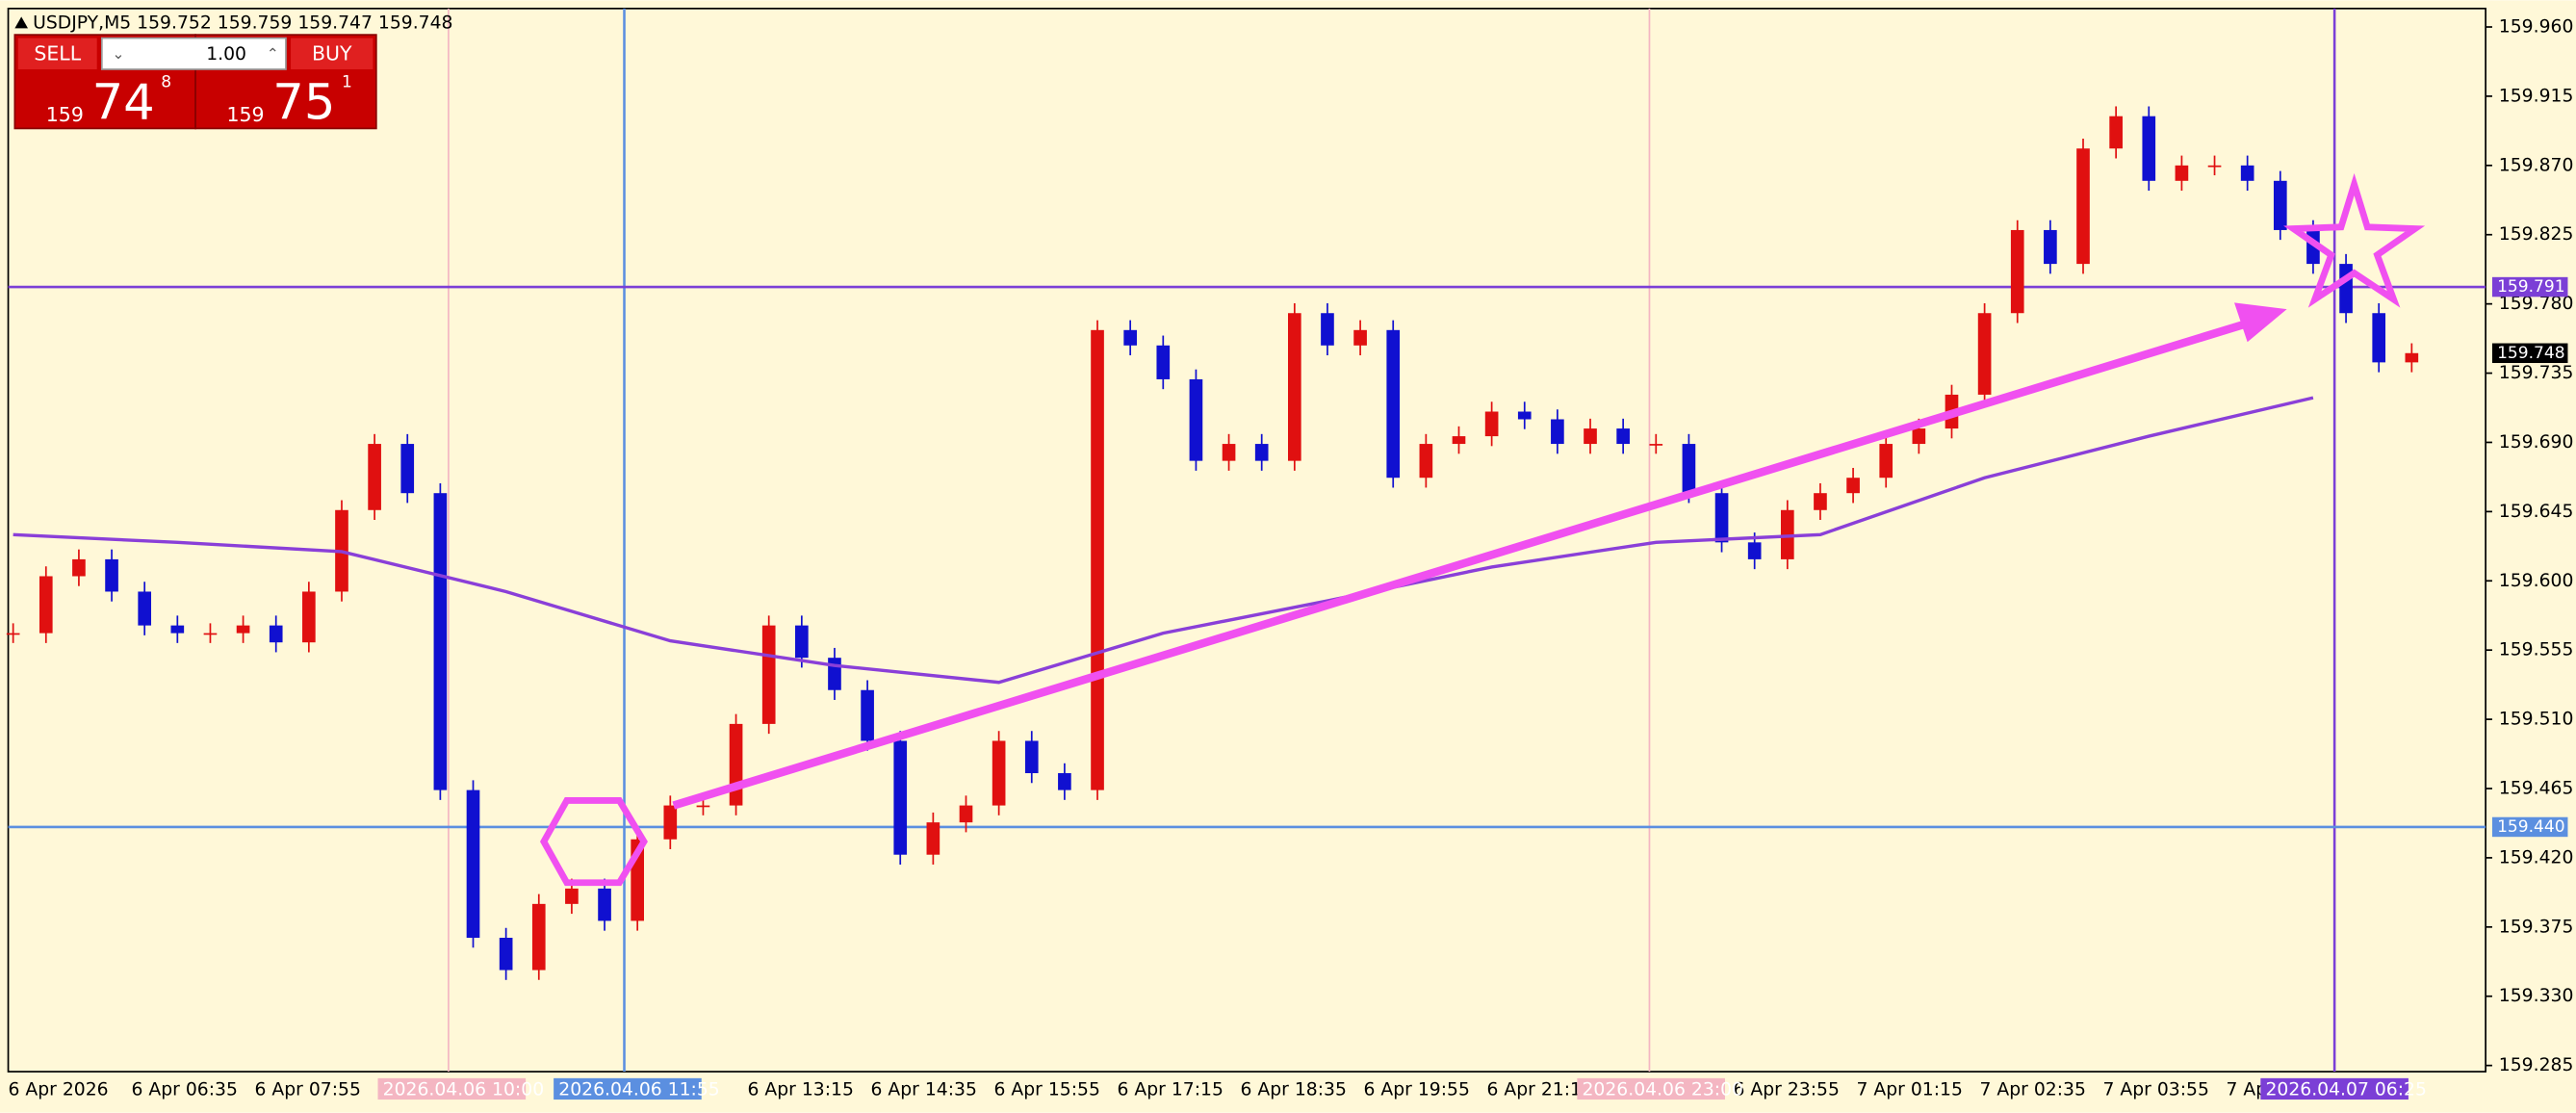 Image resolution: width=2576 pixels, height=1113 pixels. Describe the element at coordinates (273, 54) in the screenshot. I see `lot-up: ⌃` at that location.